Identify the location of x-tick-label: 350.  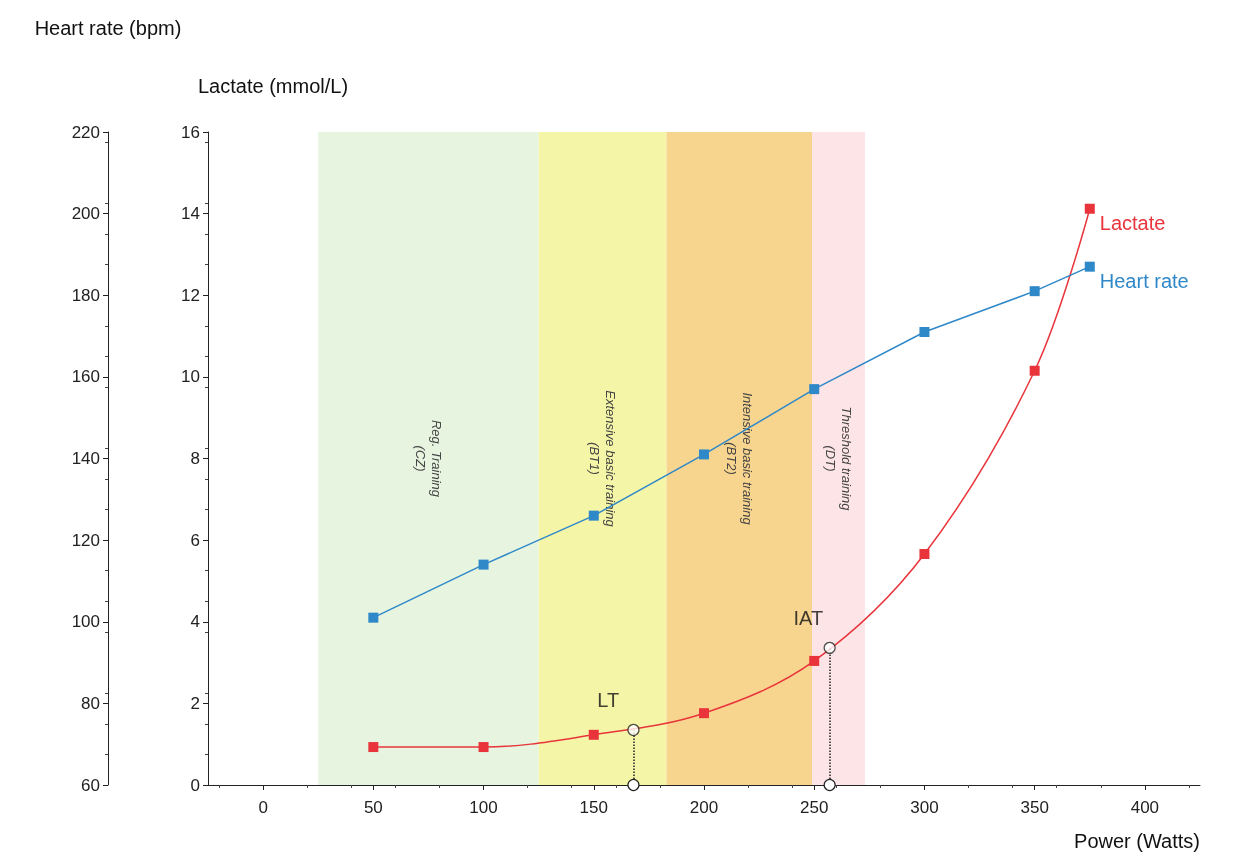
(1034, 807).